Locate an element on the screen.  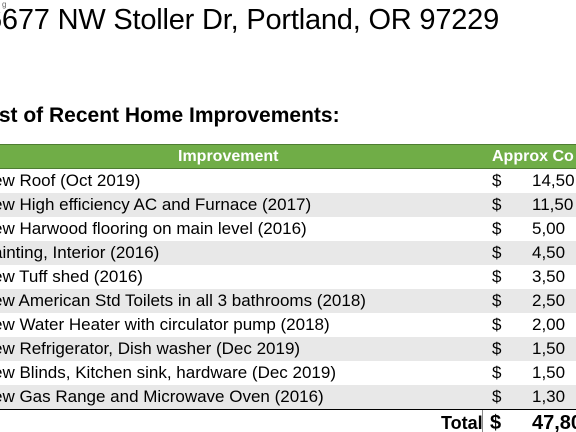
improvement-description: ew High efficiency AC and Furnace (2017) is located at coordinates (156, 204).